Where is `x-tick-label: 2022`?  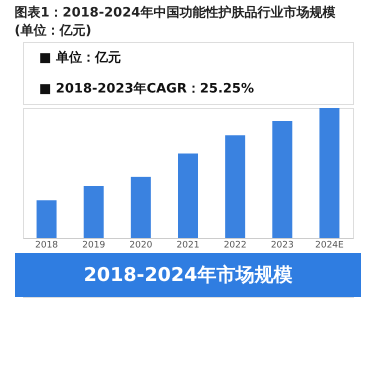
x-tick-label: 2022 is located at coordinates (235, 245).